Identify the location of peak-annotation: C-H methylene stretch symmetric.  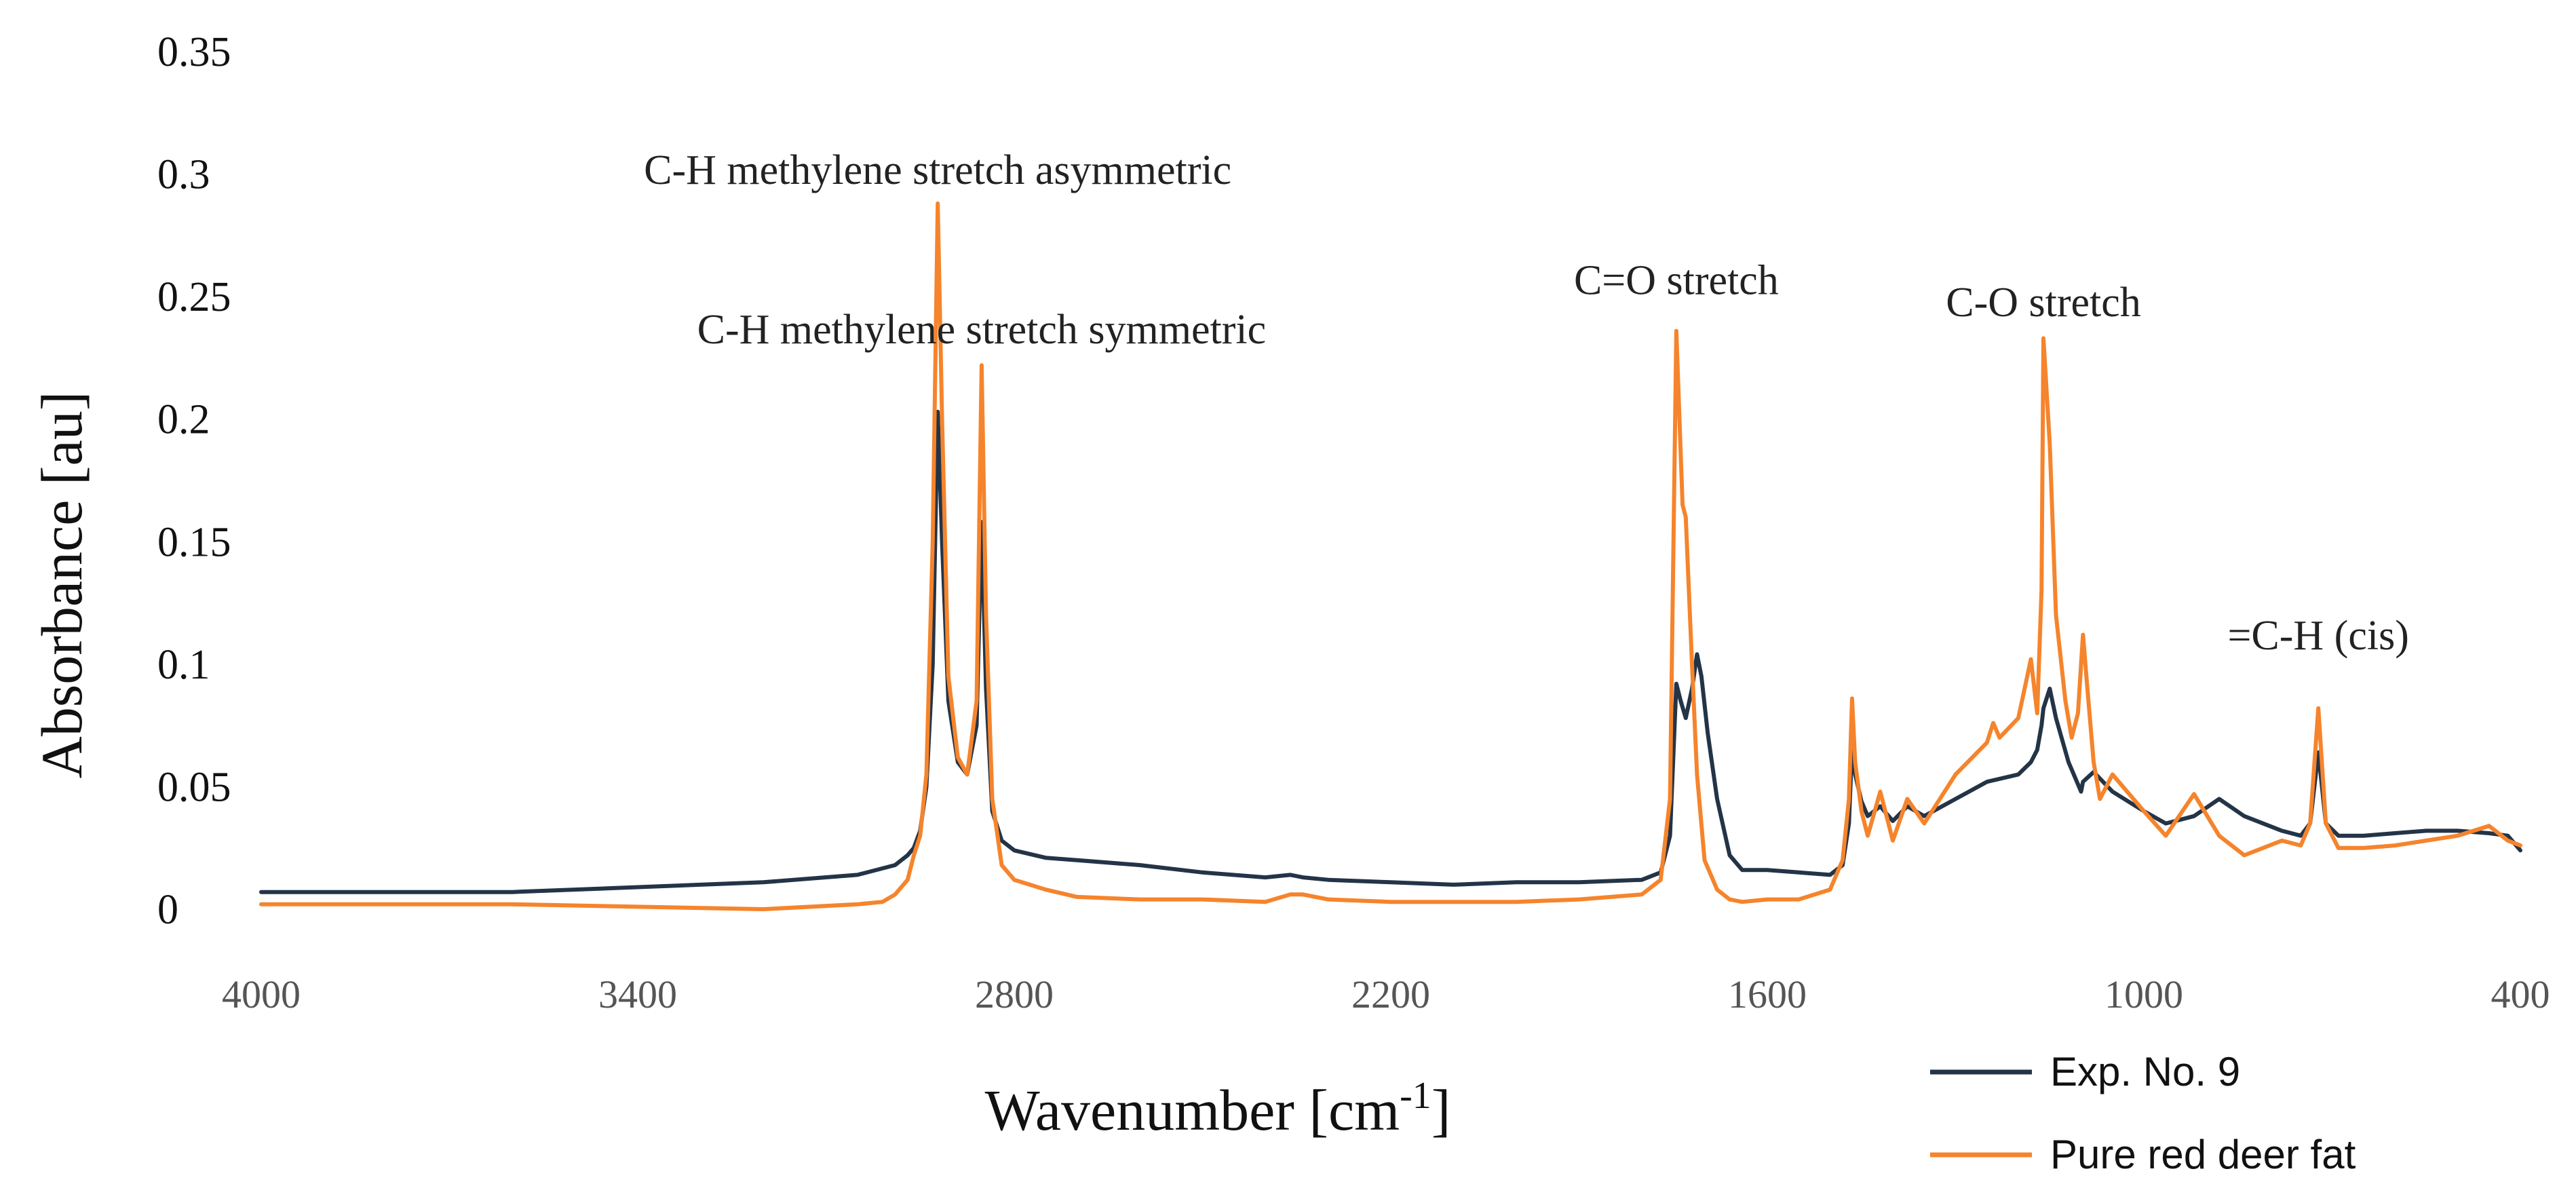
(981, 330).